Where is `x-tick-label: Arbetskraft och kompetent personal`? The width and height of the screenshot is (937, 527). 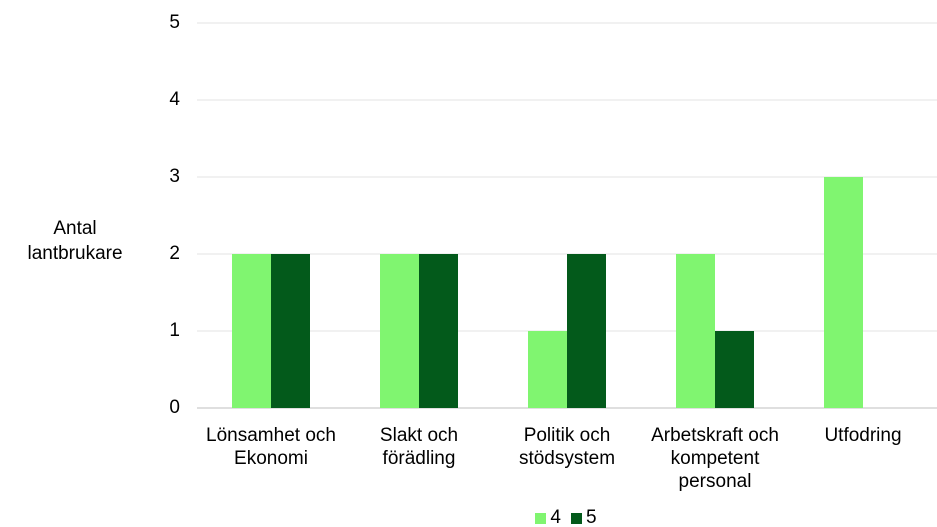 x-tick-label: Arbetskraft och kompetent personal is located at coordinates (715, 458).